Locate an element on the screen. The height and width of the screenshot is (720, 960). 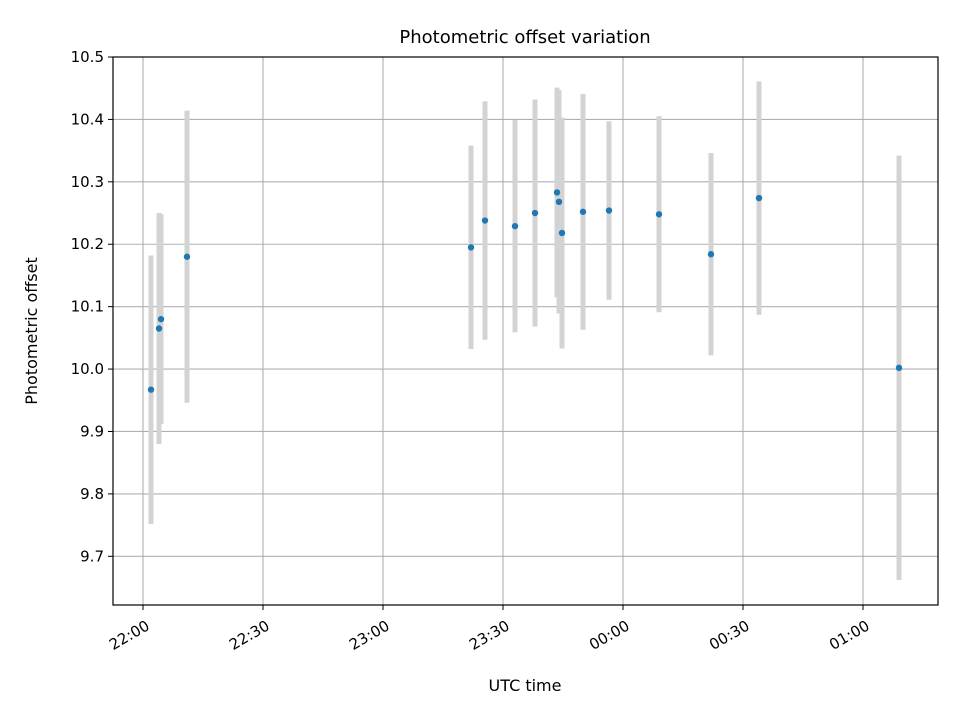
y-axis-label: Photometric offset is located at coordinates (31, 331).